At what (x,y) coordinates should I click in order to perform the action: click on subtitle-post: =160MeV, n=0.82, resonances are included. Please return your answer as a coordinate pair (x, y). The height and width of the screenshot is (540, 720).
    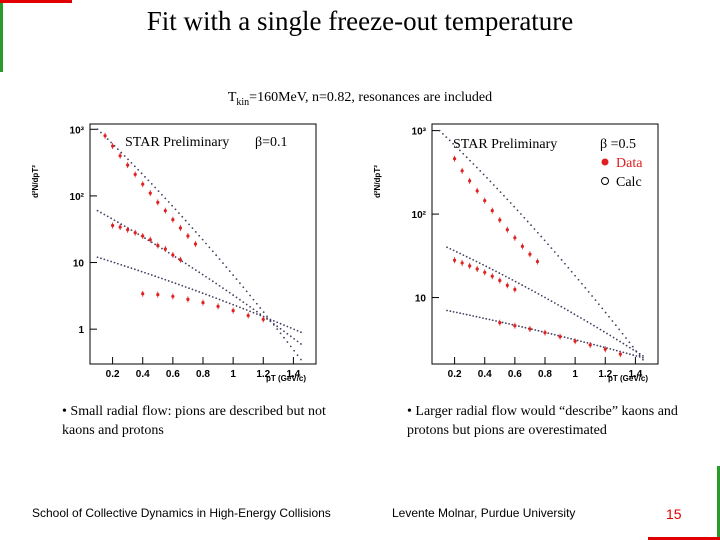
    Looking at the image, I should click on (371, 97).